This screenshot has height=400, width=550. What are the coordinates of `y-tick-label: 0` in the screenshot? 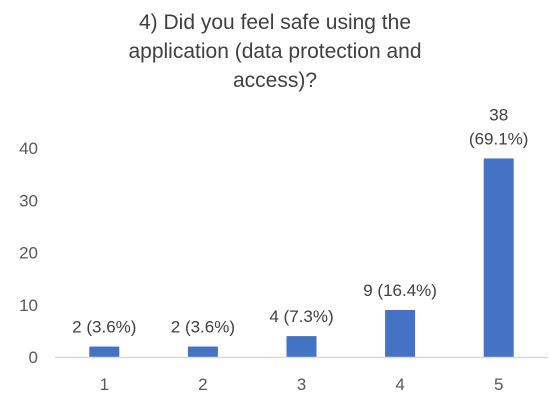 It's located at (33, 357).